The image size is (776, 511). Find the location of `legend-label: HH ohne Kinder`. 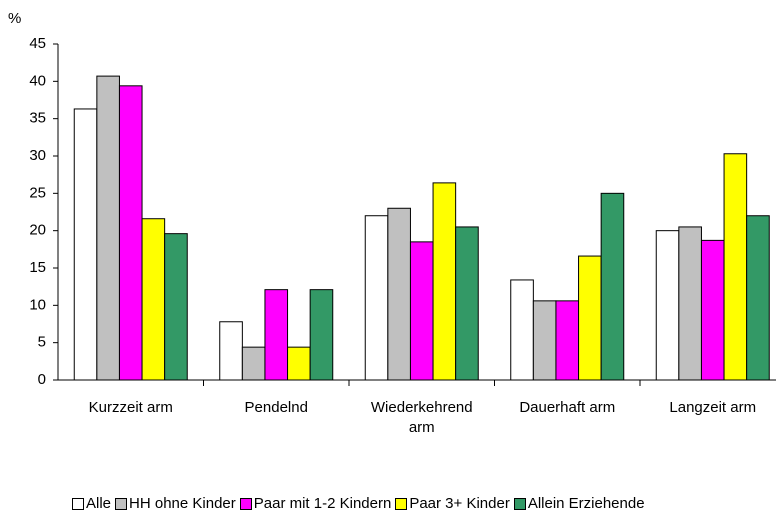

legend-label: HH ohne Kinder is located at coordinates (182, 503).